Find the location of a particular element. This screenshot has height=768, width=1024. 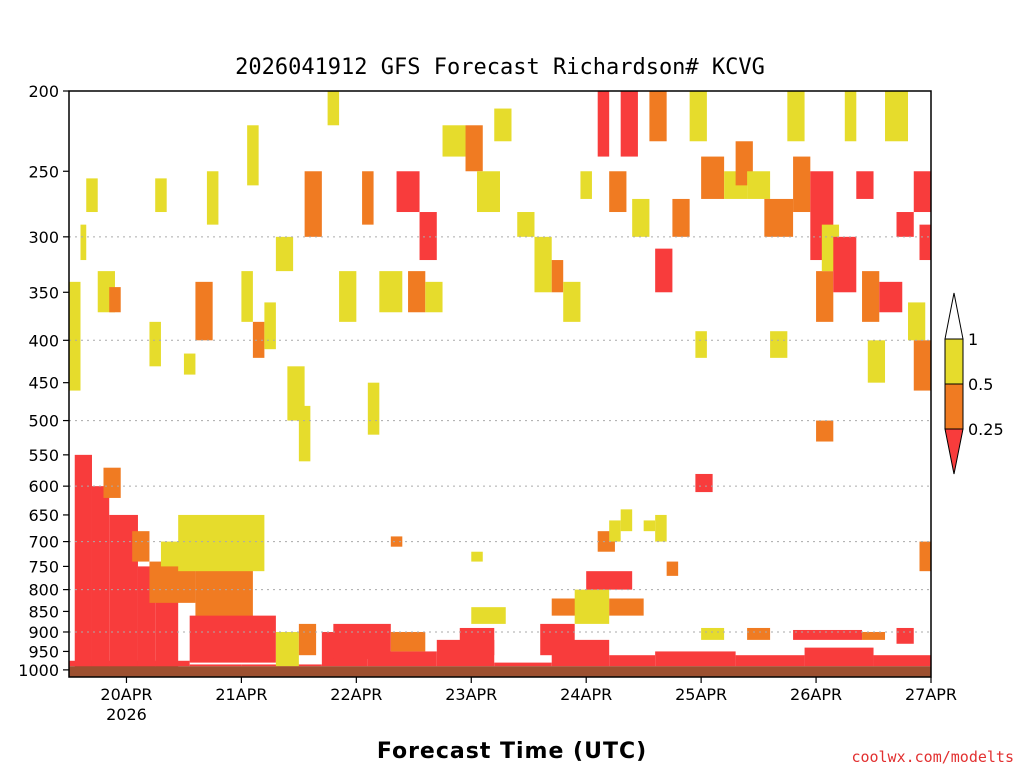

y-tick-label: 300 is located at coordinates (43, 237).